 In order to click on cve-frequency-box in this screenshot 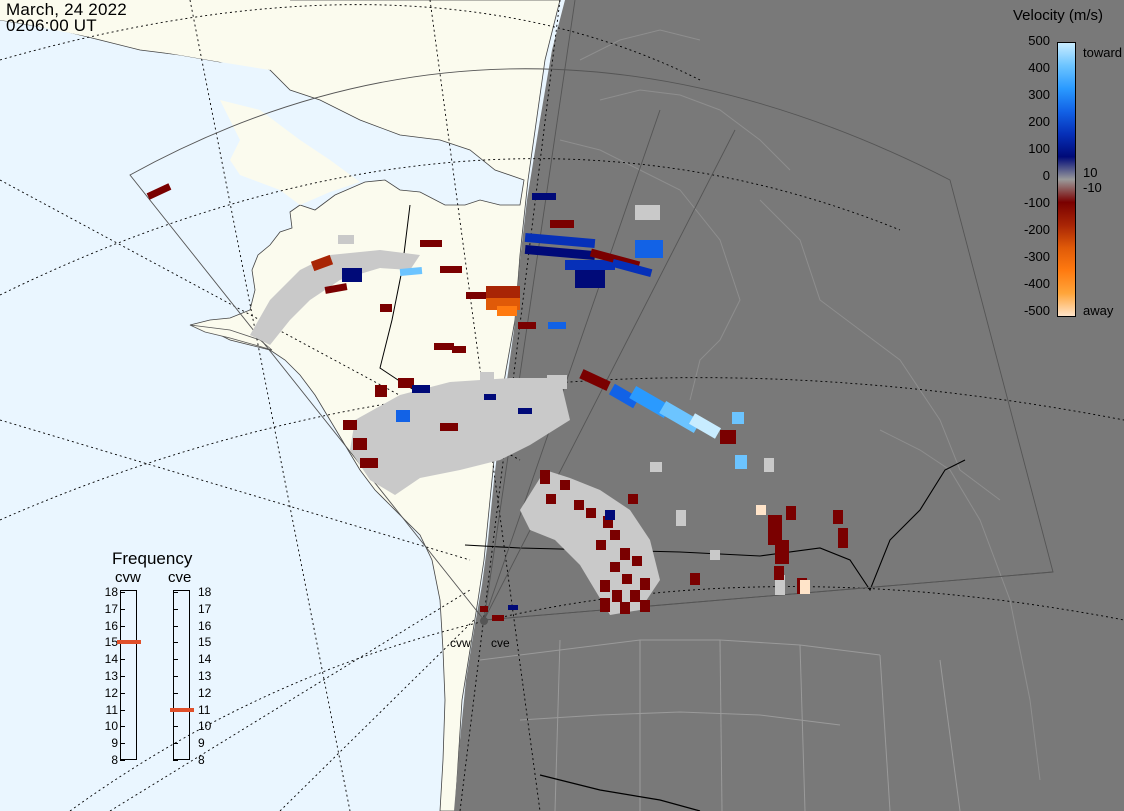, I will do `click(181, 675)`.